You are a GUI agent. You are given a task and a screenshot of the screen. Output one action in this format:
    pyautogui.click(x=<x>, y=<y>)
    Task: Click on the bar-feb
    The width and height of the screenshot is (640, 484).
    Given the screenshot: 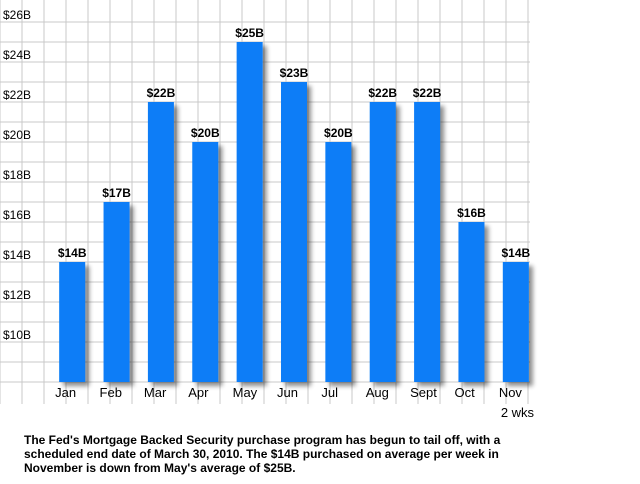 What is the action you would take?
    pyautogui.click(x=116, y=292)
    